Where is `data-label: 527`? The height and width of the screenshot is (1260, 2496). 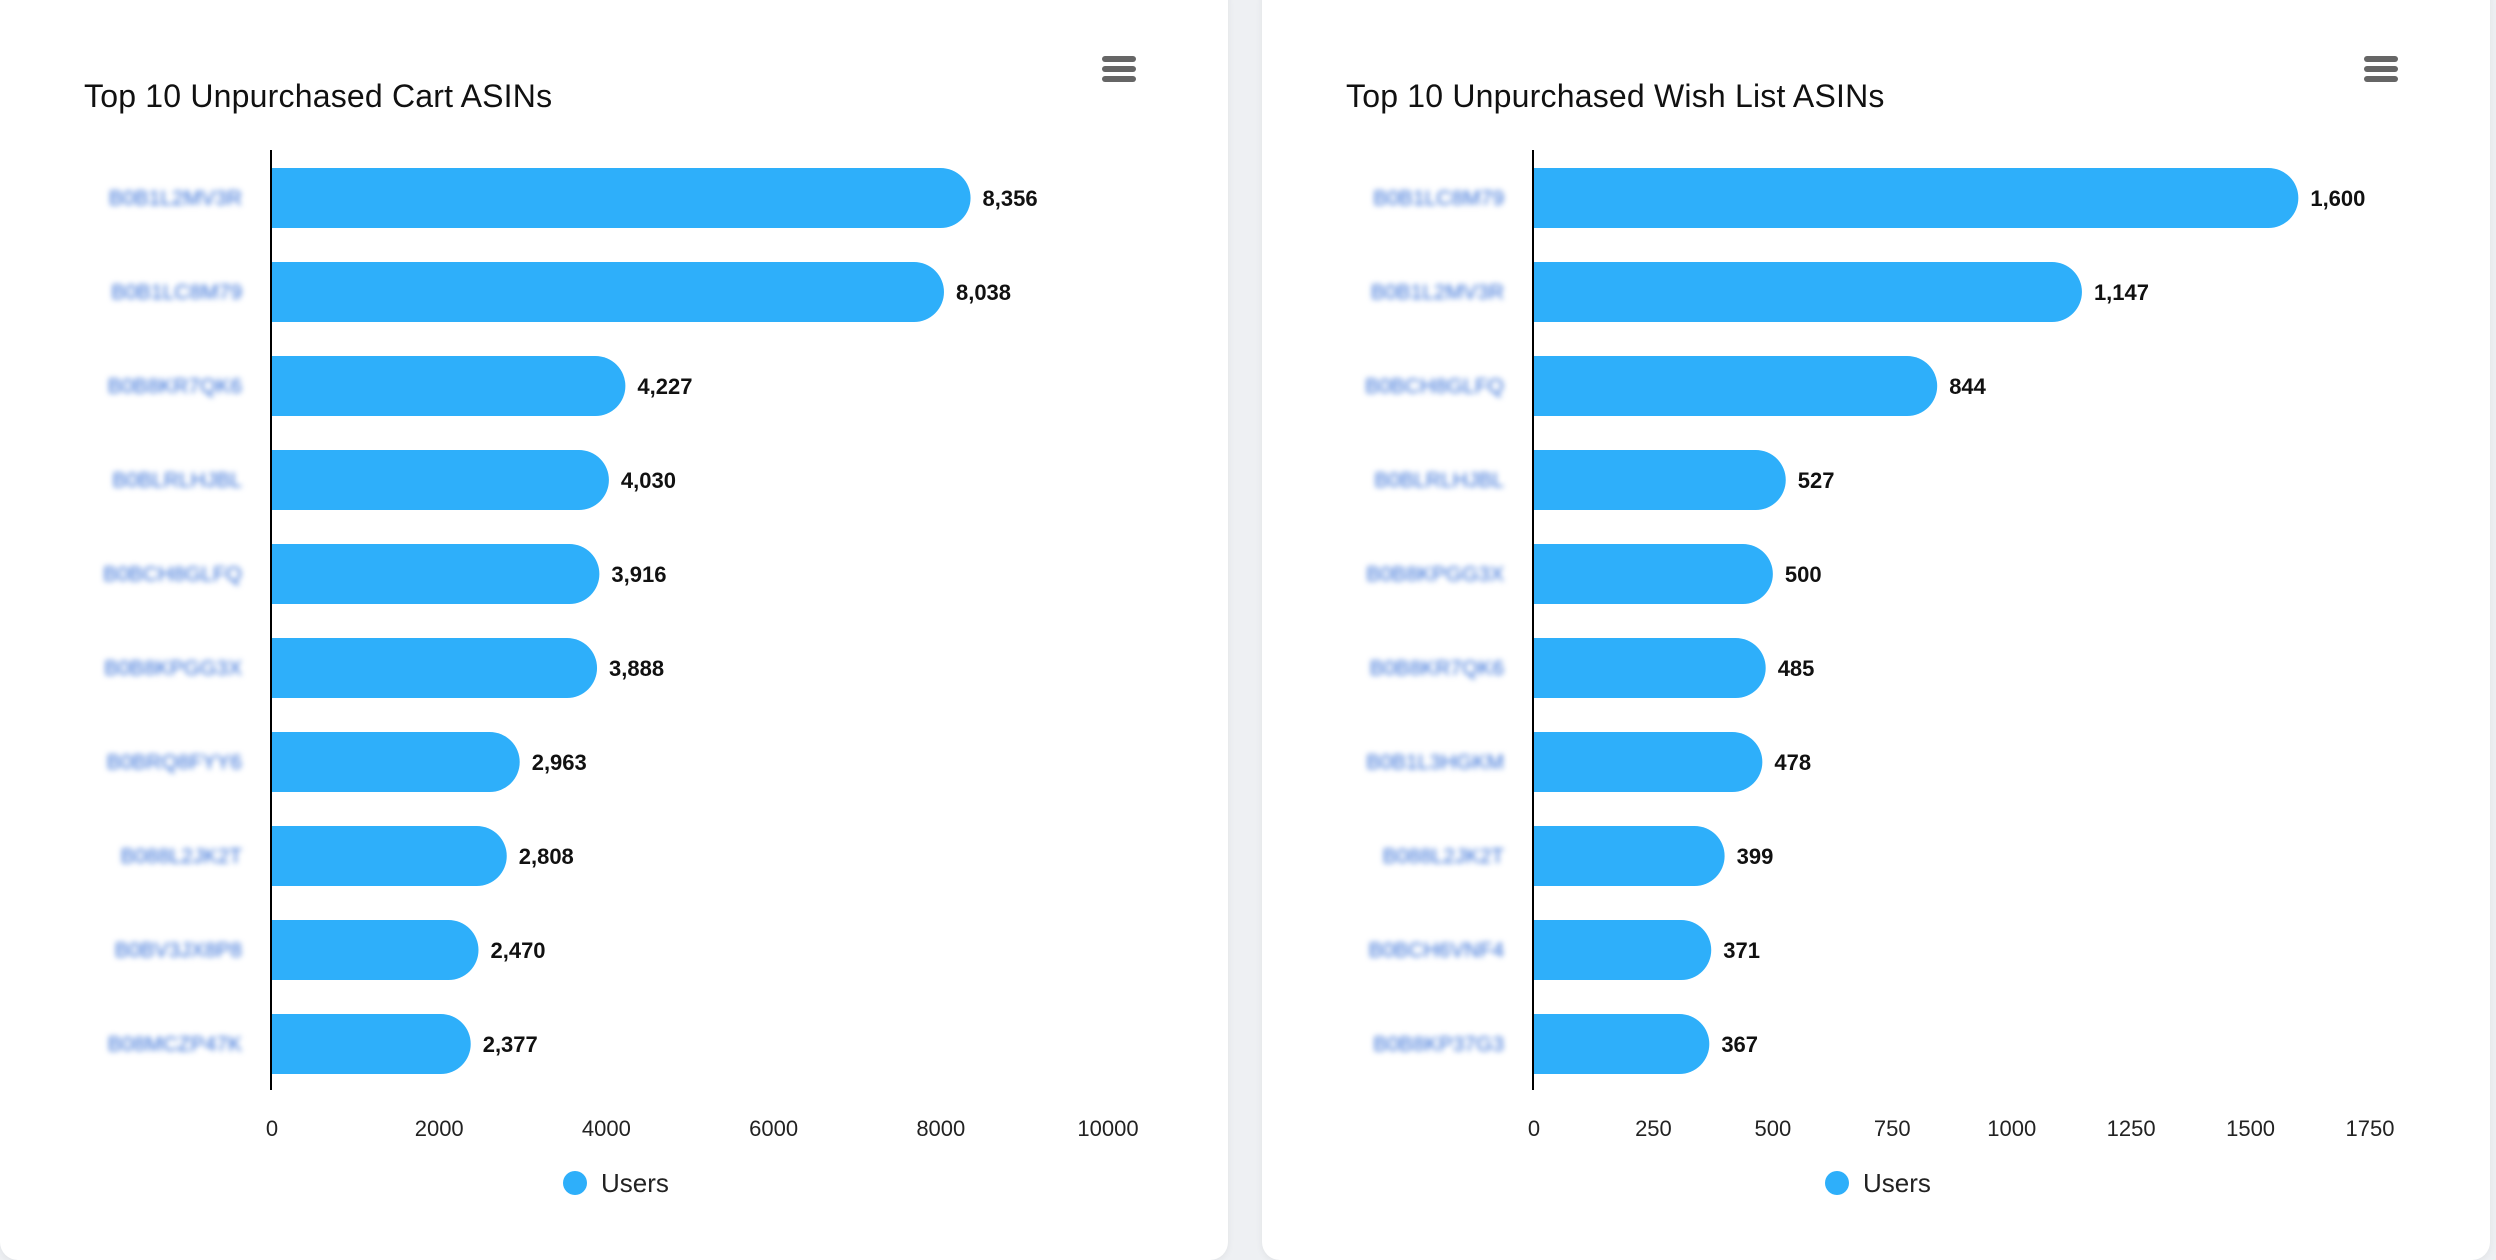 data-label: 527 is located at coordinates (1816, 480).